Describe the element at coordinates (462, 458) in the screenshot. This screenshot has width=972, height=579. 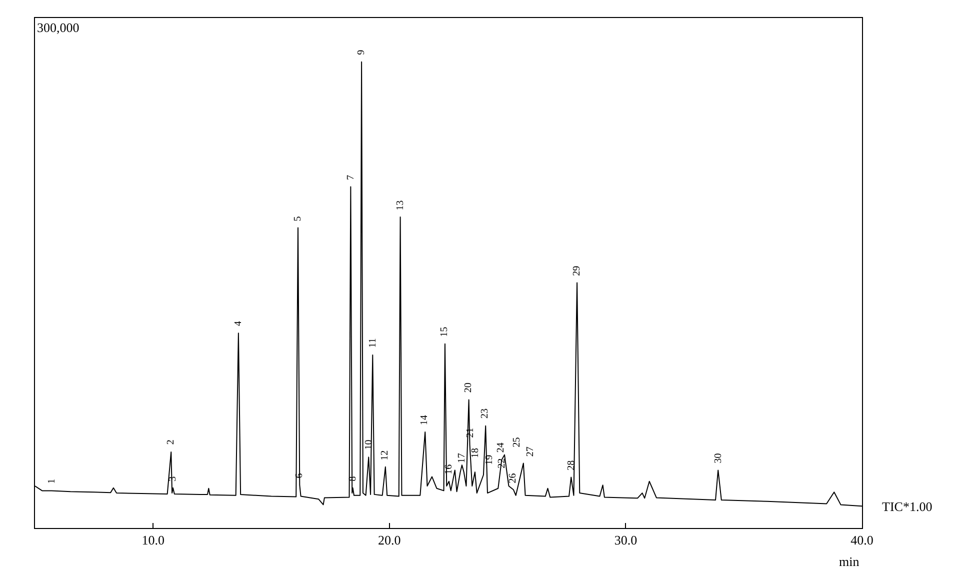
I see `annotation: 17` at that location.